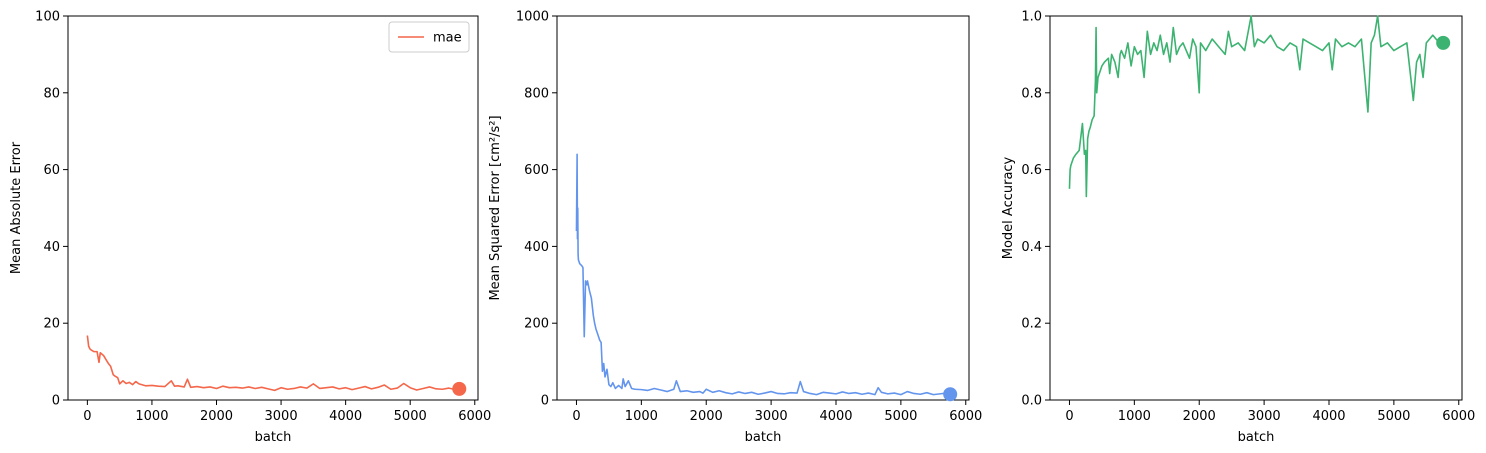 The width and height of the screenshot is (1486, 453). Describe the element at coordinates (16, 207) in the screenshot. I see `y-axis-label: Mean Absolute Error` at that location.